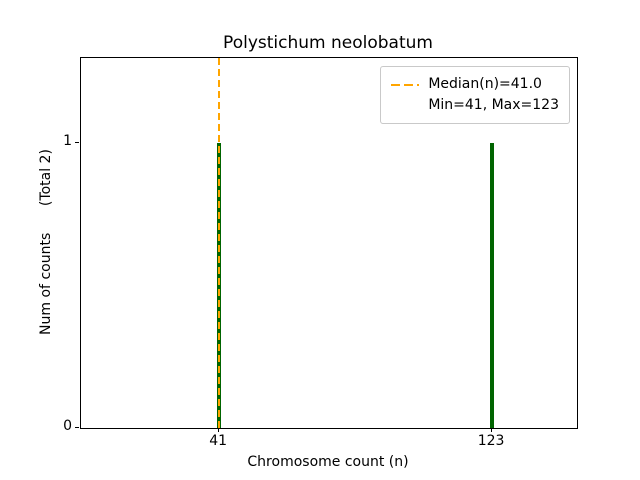  What do you see at coordinates (67, 141) in the screenshot?
I see `y-tick-label-1: 1` at bounding box center [67, 141].